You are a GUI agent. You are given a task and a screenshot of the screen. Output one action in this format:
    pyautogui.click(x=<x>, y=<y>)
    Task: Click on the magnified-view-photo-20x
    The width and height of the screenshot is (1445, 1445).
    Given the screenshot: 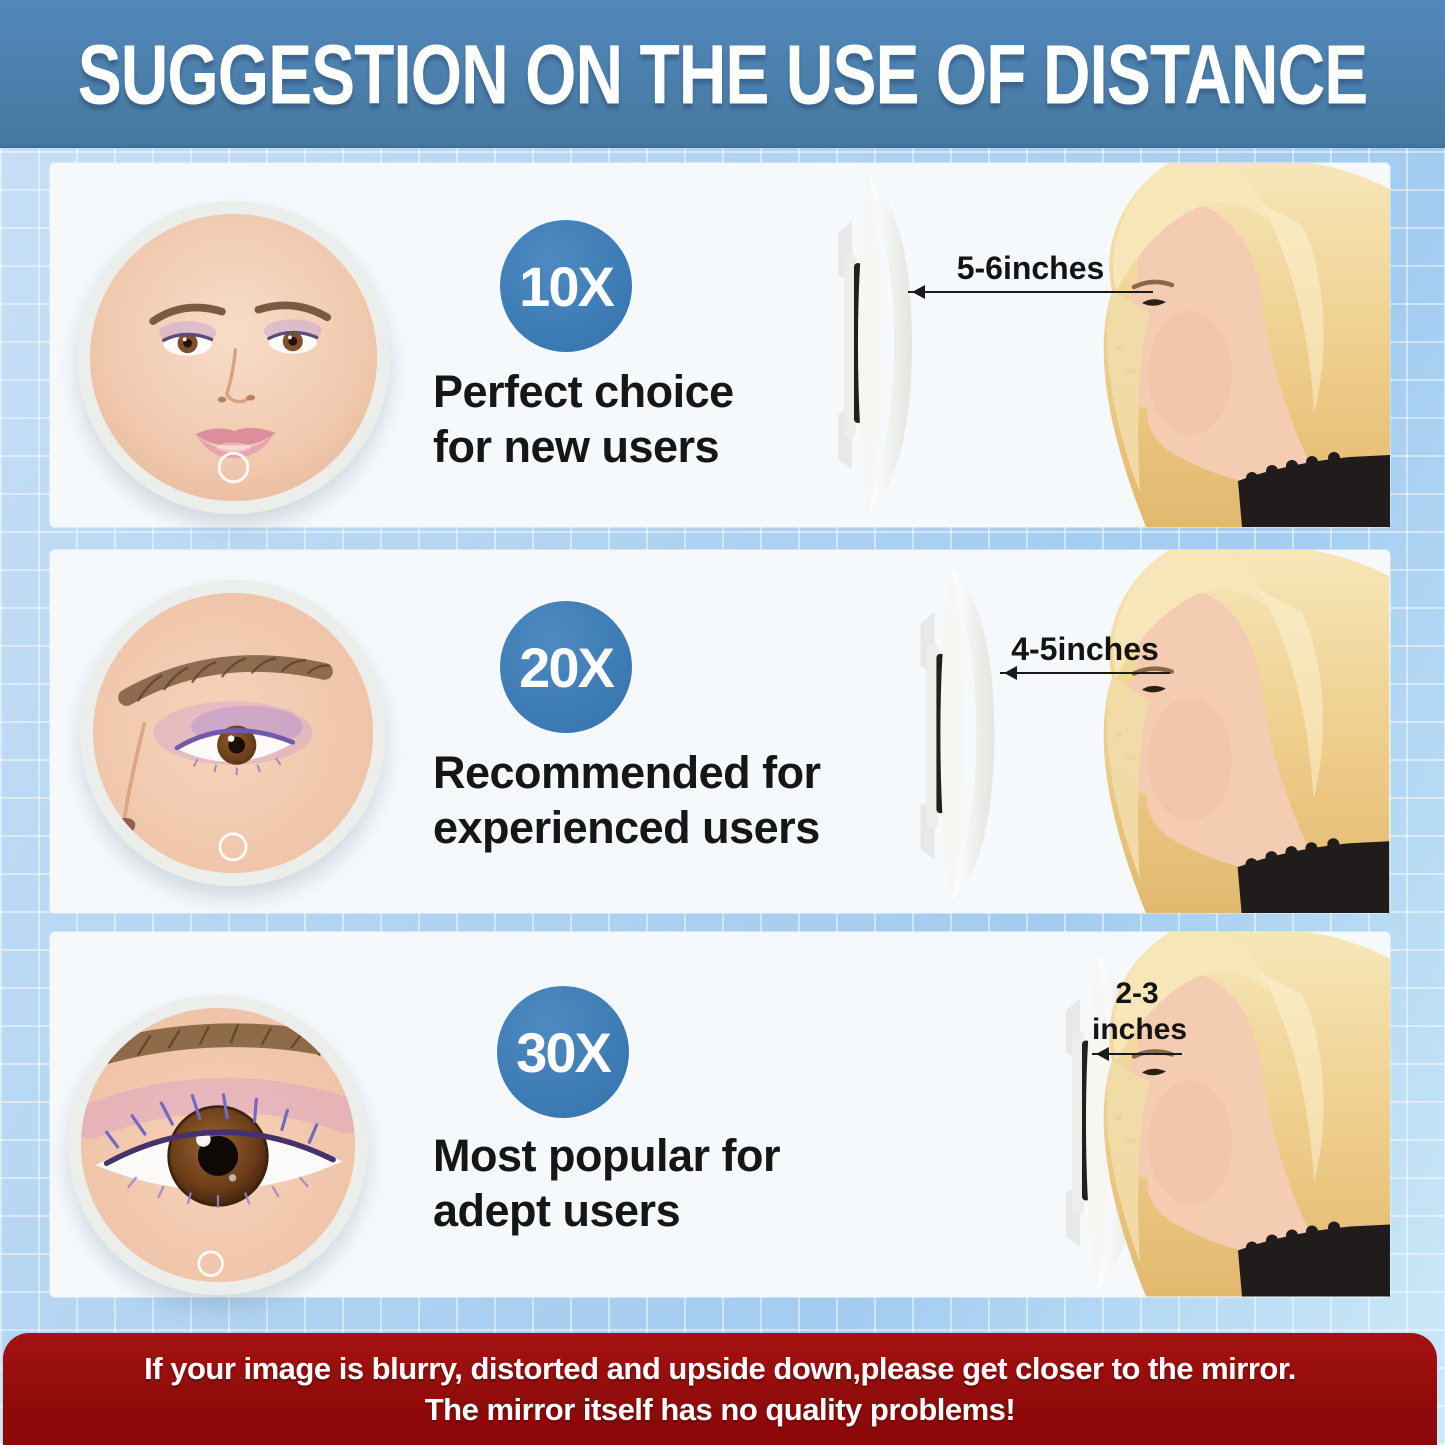 What is the action you would take?
    pyautogui.click(x=233, y=733)
    